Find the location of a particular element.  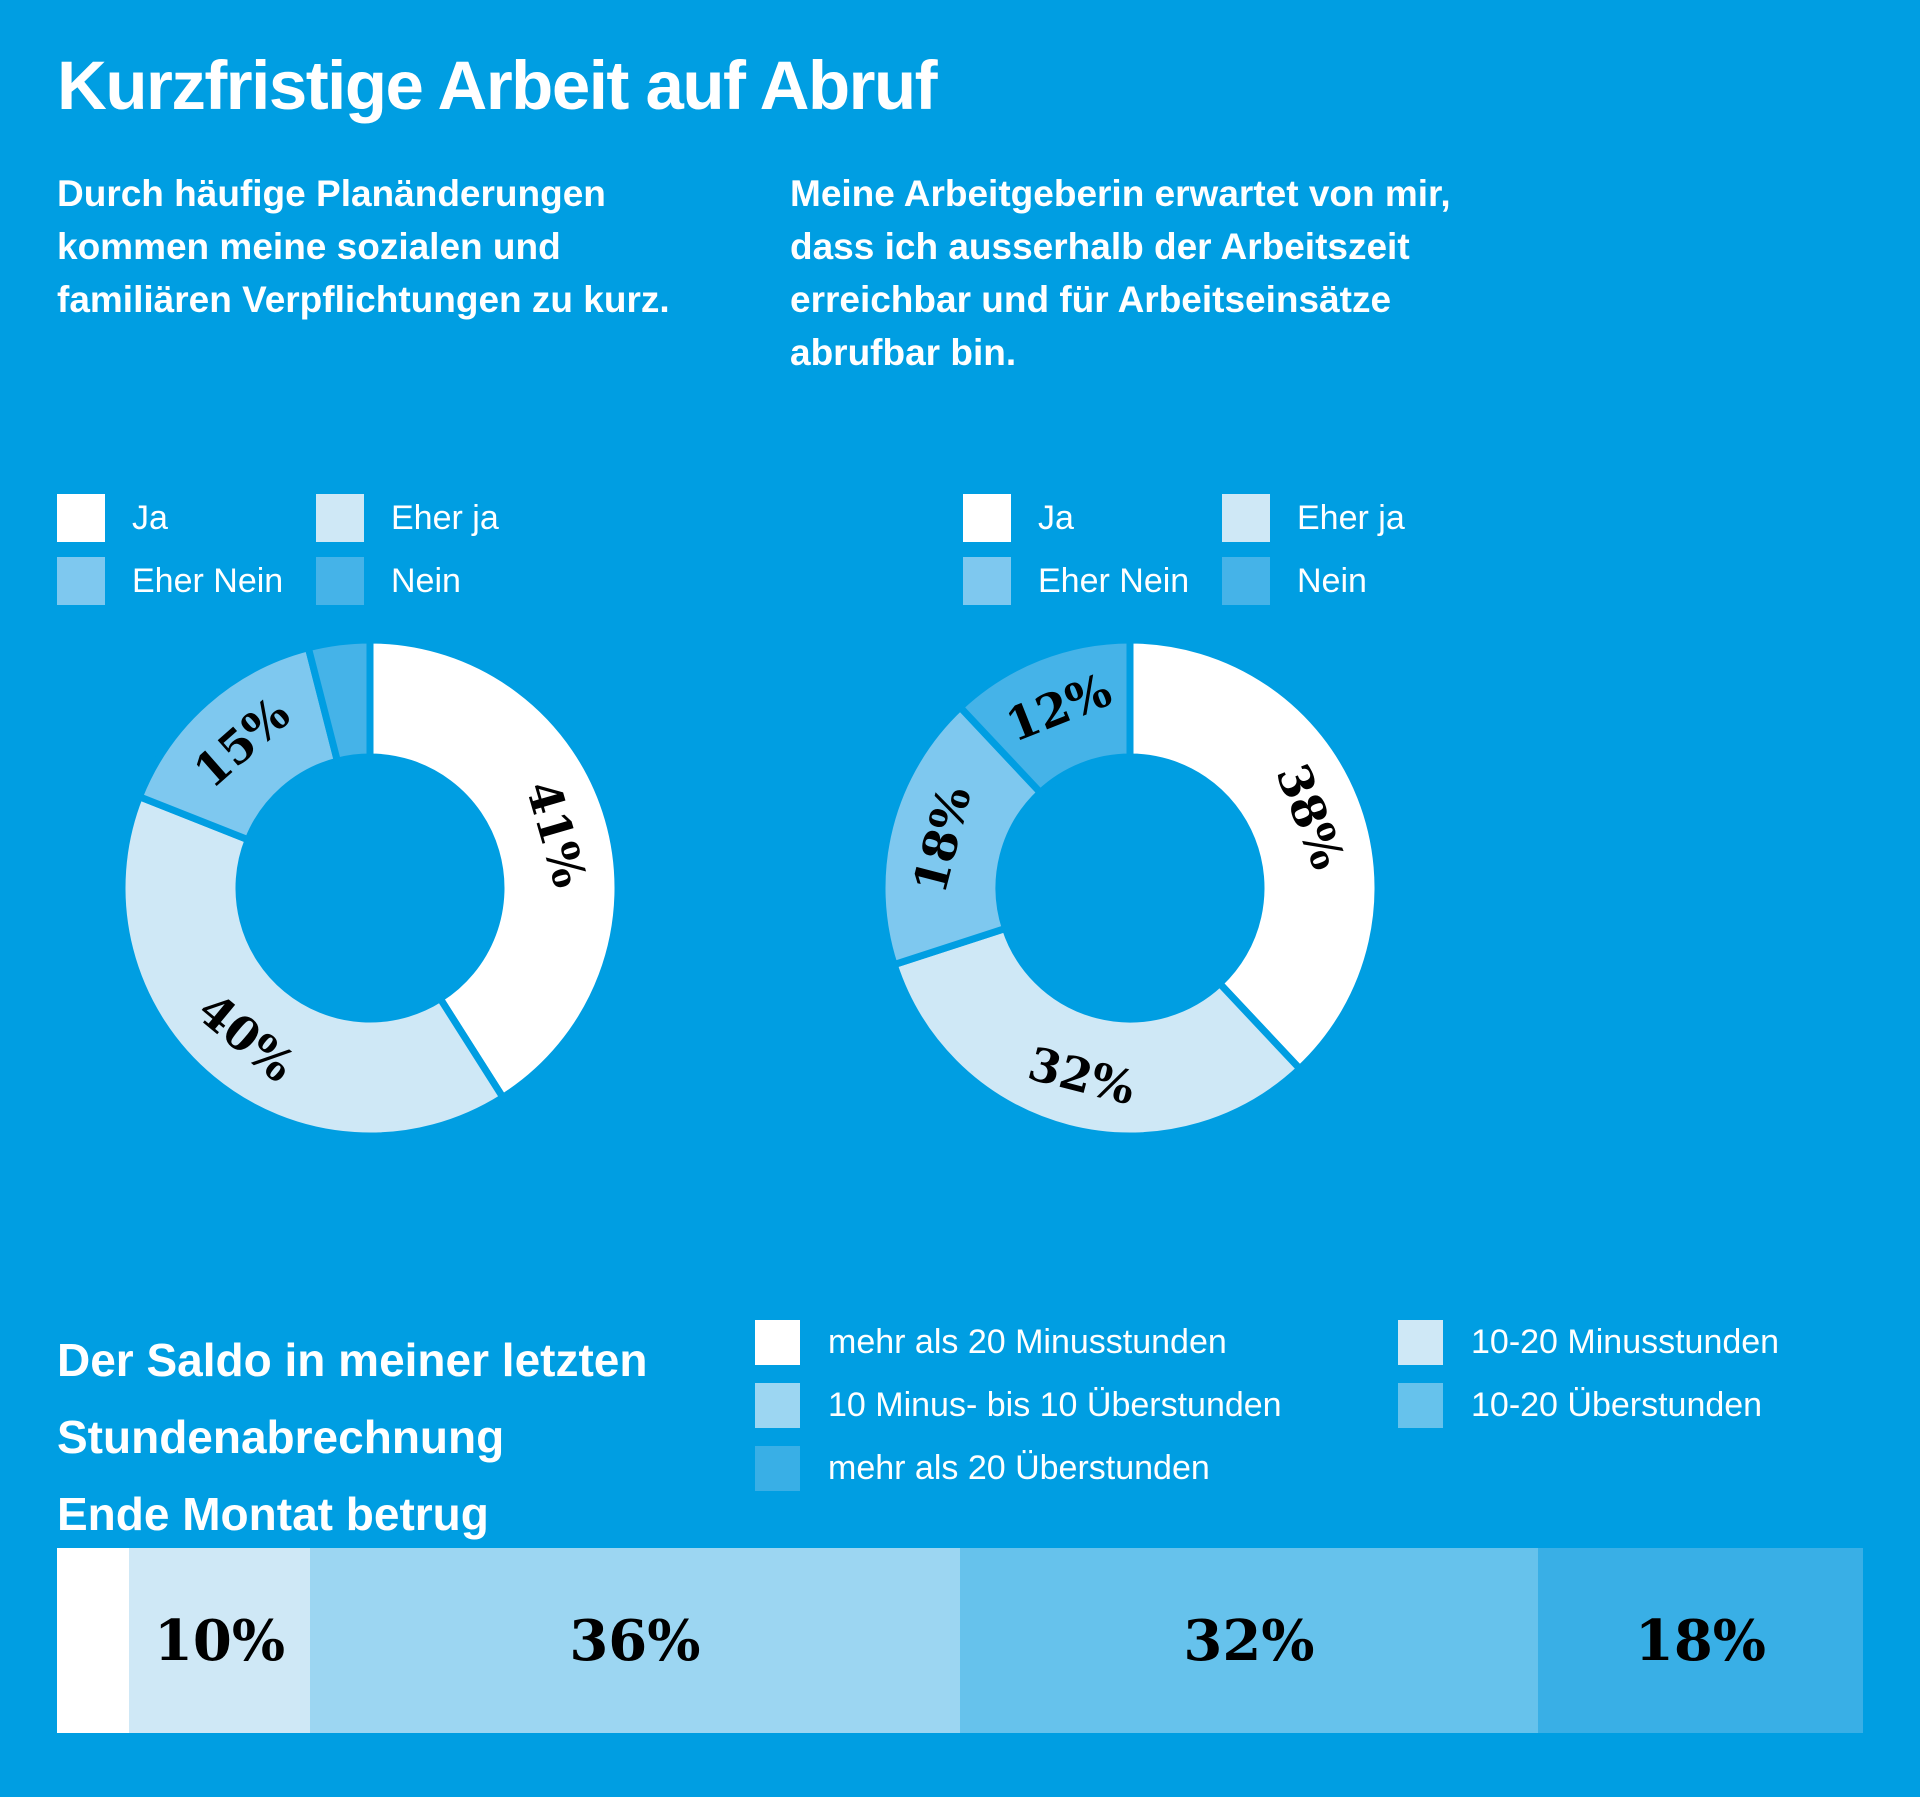

legend-item-mehr-als-20-berstunden: mehr als 20 Überstunden is located at coordinates (1076, 1468).